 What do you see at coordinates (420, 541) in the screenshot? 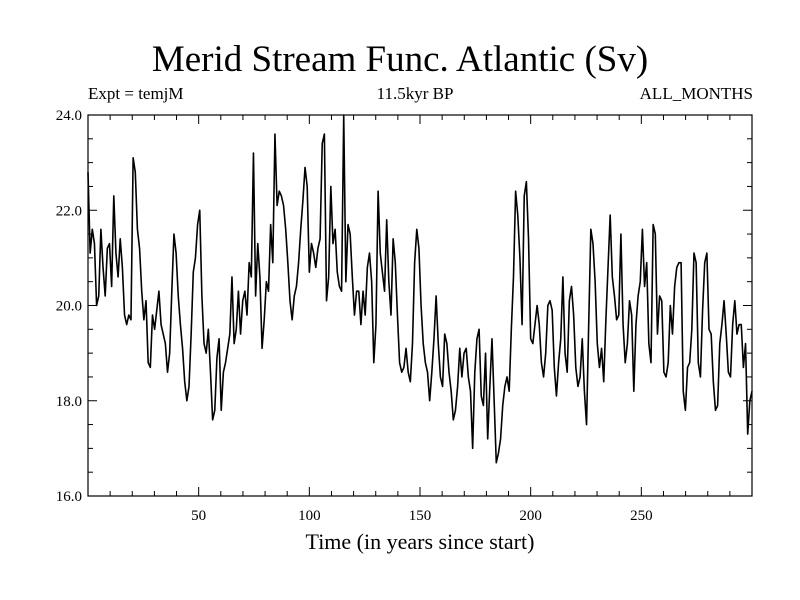
I see `x-axis-label: Time (in years since start)` at bounding box center [420, 541].